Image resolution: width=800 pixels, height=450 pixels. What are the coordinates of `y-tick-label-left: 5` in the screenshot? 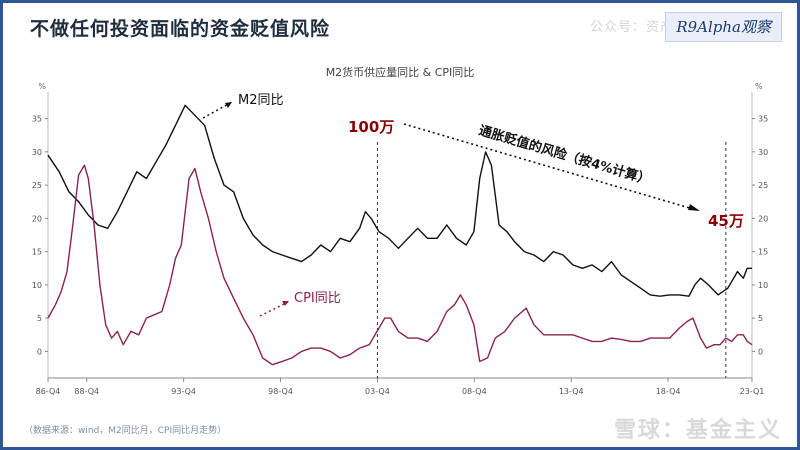 It's located at (39, 318).